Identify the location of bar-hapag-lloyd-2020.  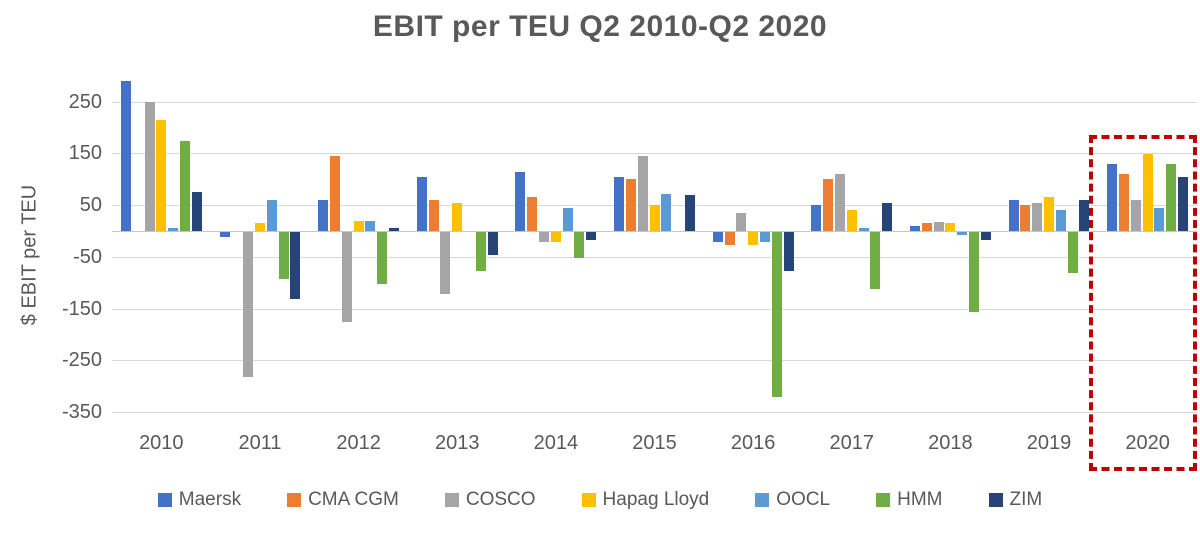
(1147, 192).